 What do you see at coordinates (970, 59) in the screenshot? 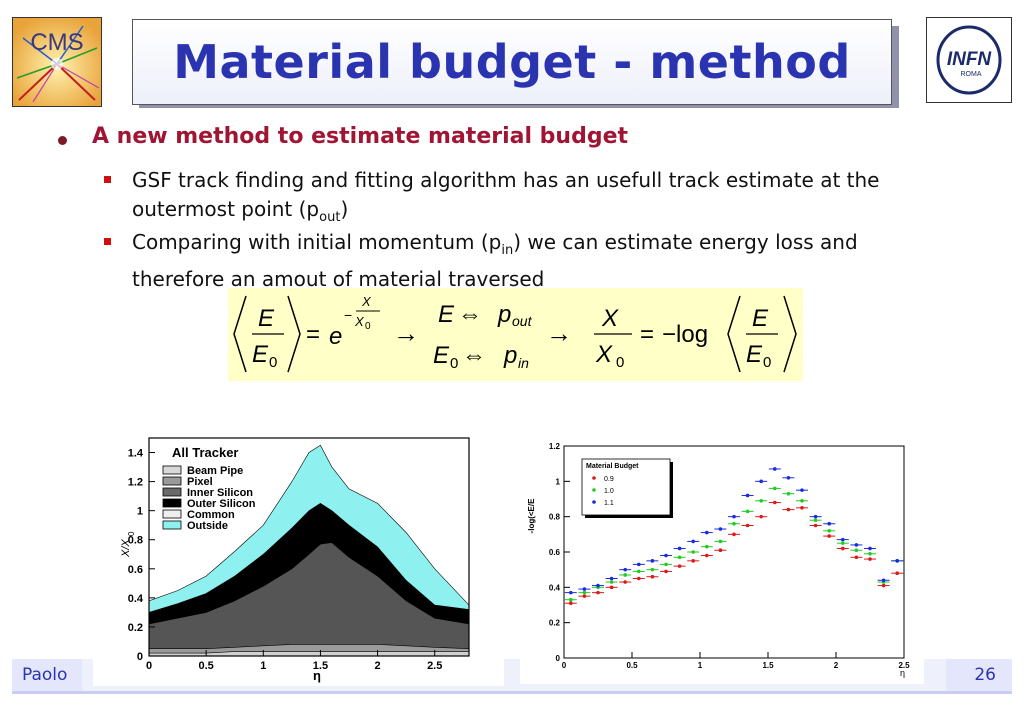
I see `infn-logo-text: INFN` at bounding box center [970, 59].